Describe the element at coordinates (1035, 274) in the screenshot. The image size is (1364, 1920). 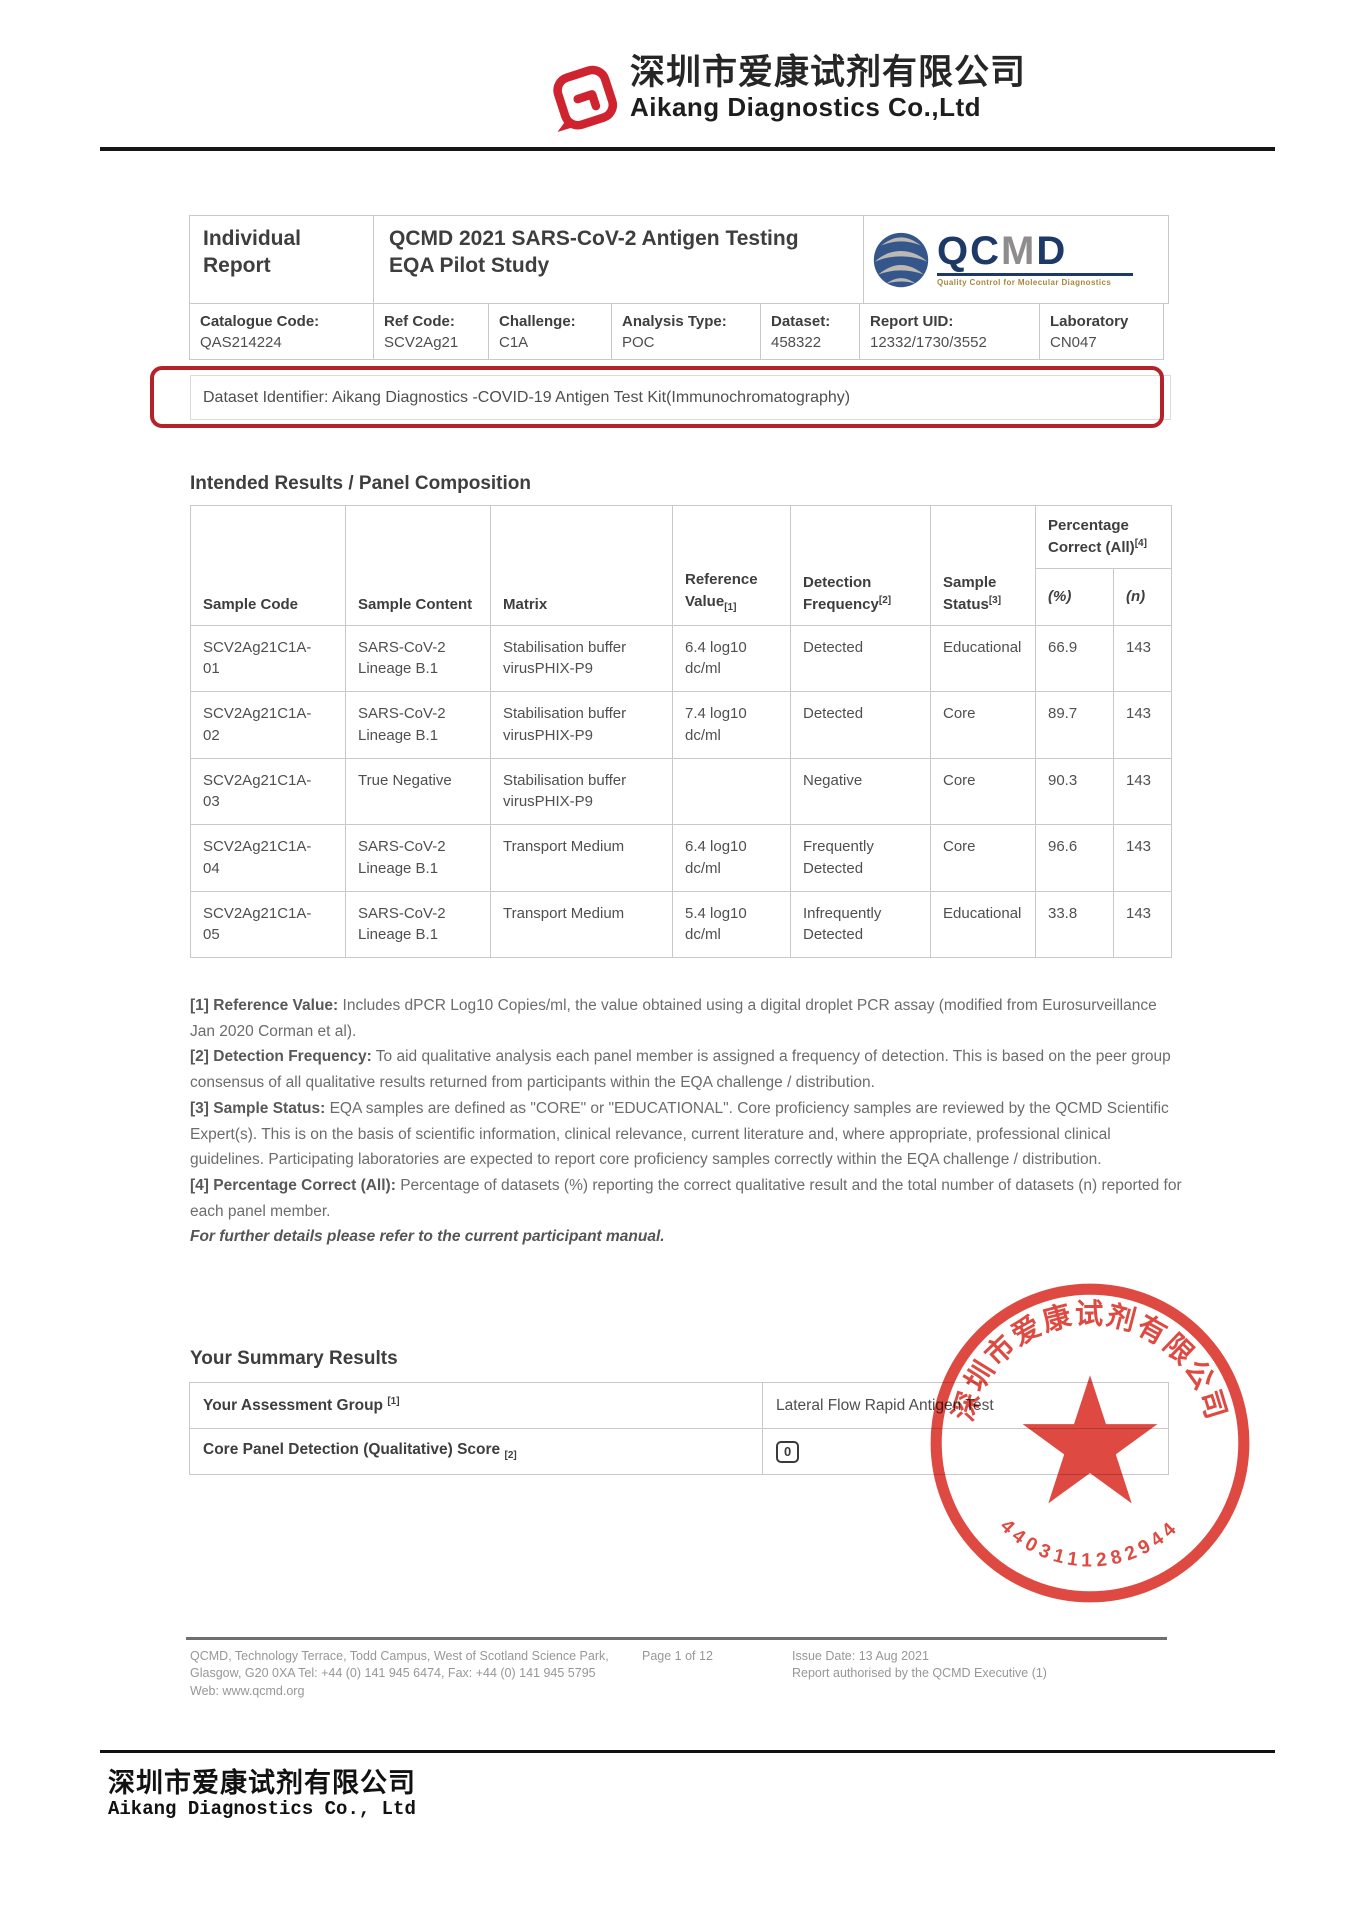
I see `qcmd-underline` at that location.